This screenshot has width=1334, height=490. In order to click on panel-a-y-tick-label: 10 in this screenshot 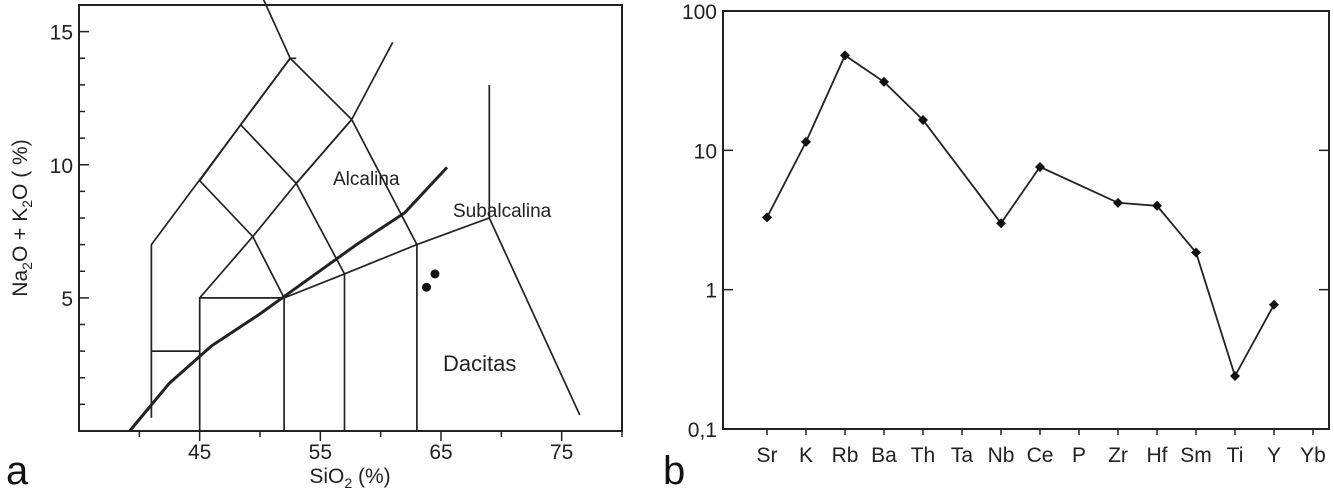, I will do `click(61, 166)`.